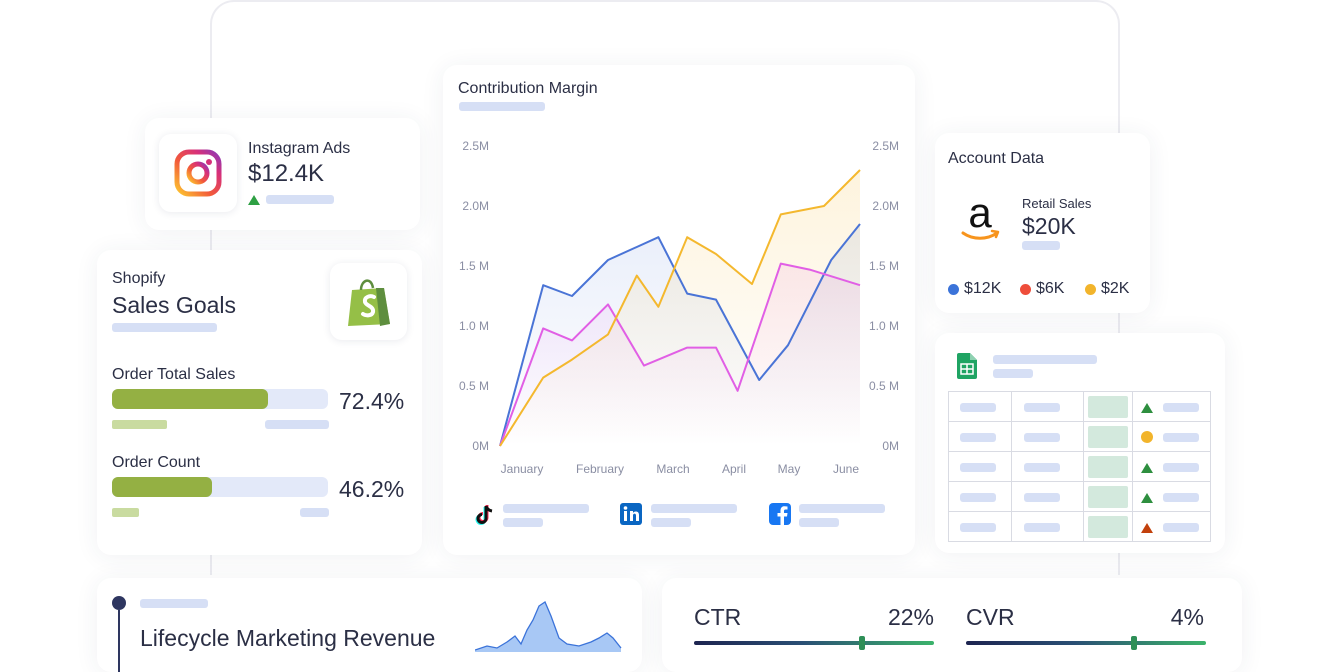 Image resolution: width=1330 pixels, height=672 pixels. What do you see at coordinates (1057, 203) in the screenshot?
I see `retail-sales-label: Retail Sales` at bounding box center [1057, 203].